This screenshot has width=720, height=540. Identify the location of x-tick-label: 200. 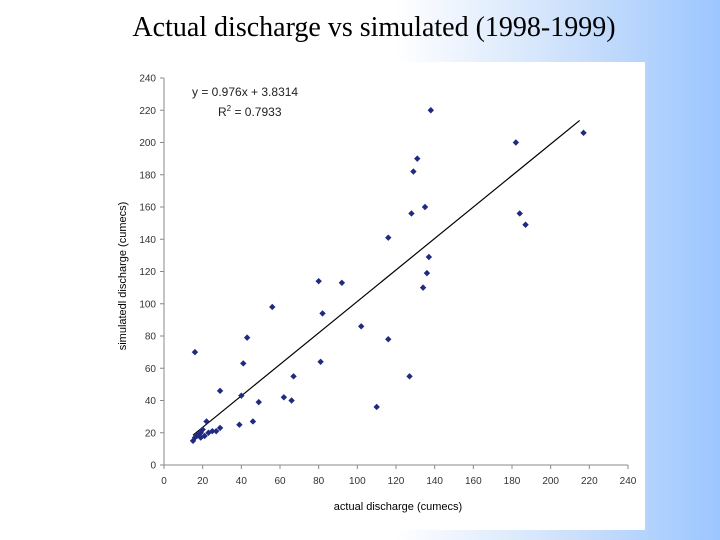
(550, 481).